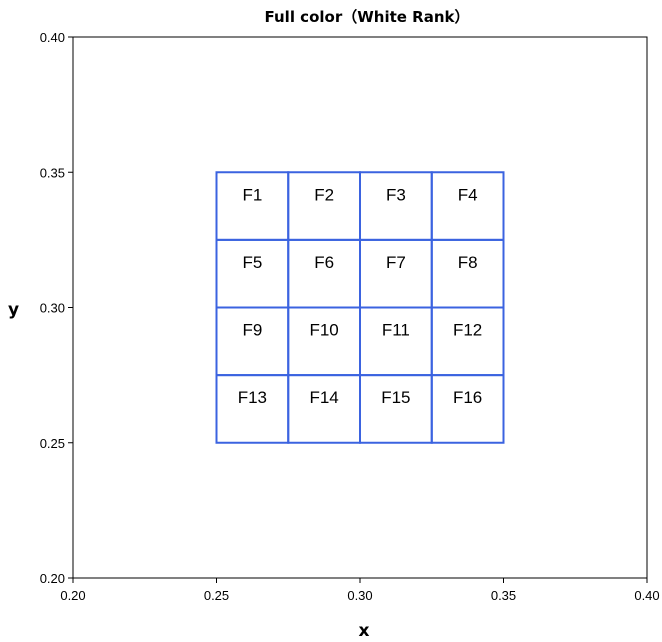 The width and height of the screenshot is (662, 642). I want to click on region-label: F12, so click(467, 330).